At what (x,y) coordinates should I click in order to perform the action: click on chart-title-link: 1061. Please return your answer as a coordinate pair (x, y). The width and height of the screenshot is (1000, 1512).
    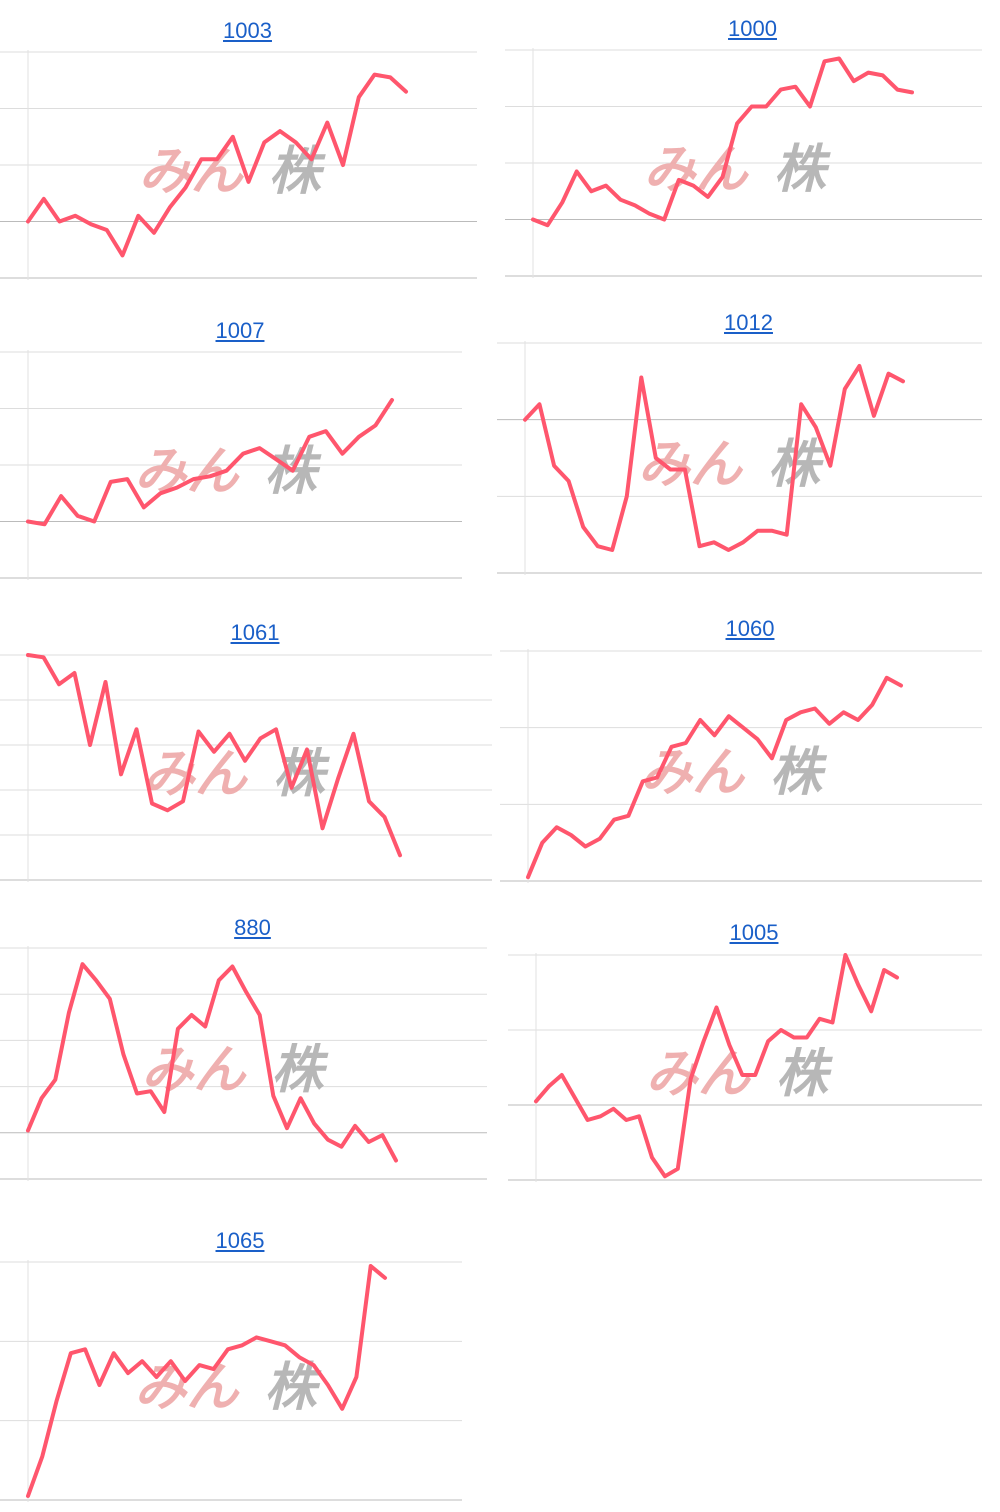
    Looking at the image, I should click on (255, 632).